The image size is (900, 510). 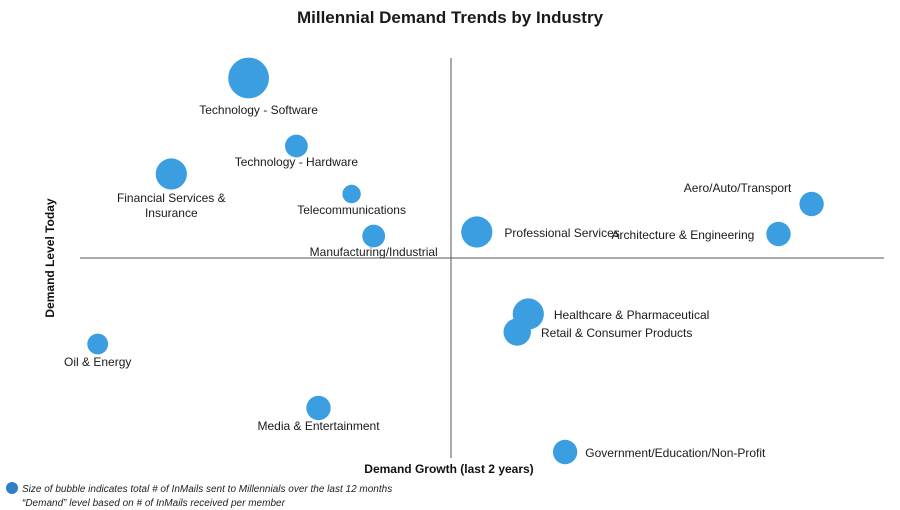 What do you see at coordinates (97, 362) in the screenshot?
I see `bubble-label: Oil & Energy` at bounding box center [97, 362].